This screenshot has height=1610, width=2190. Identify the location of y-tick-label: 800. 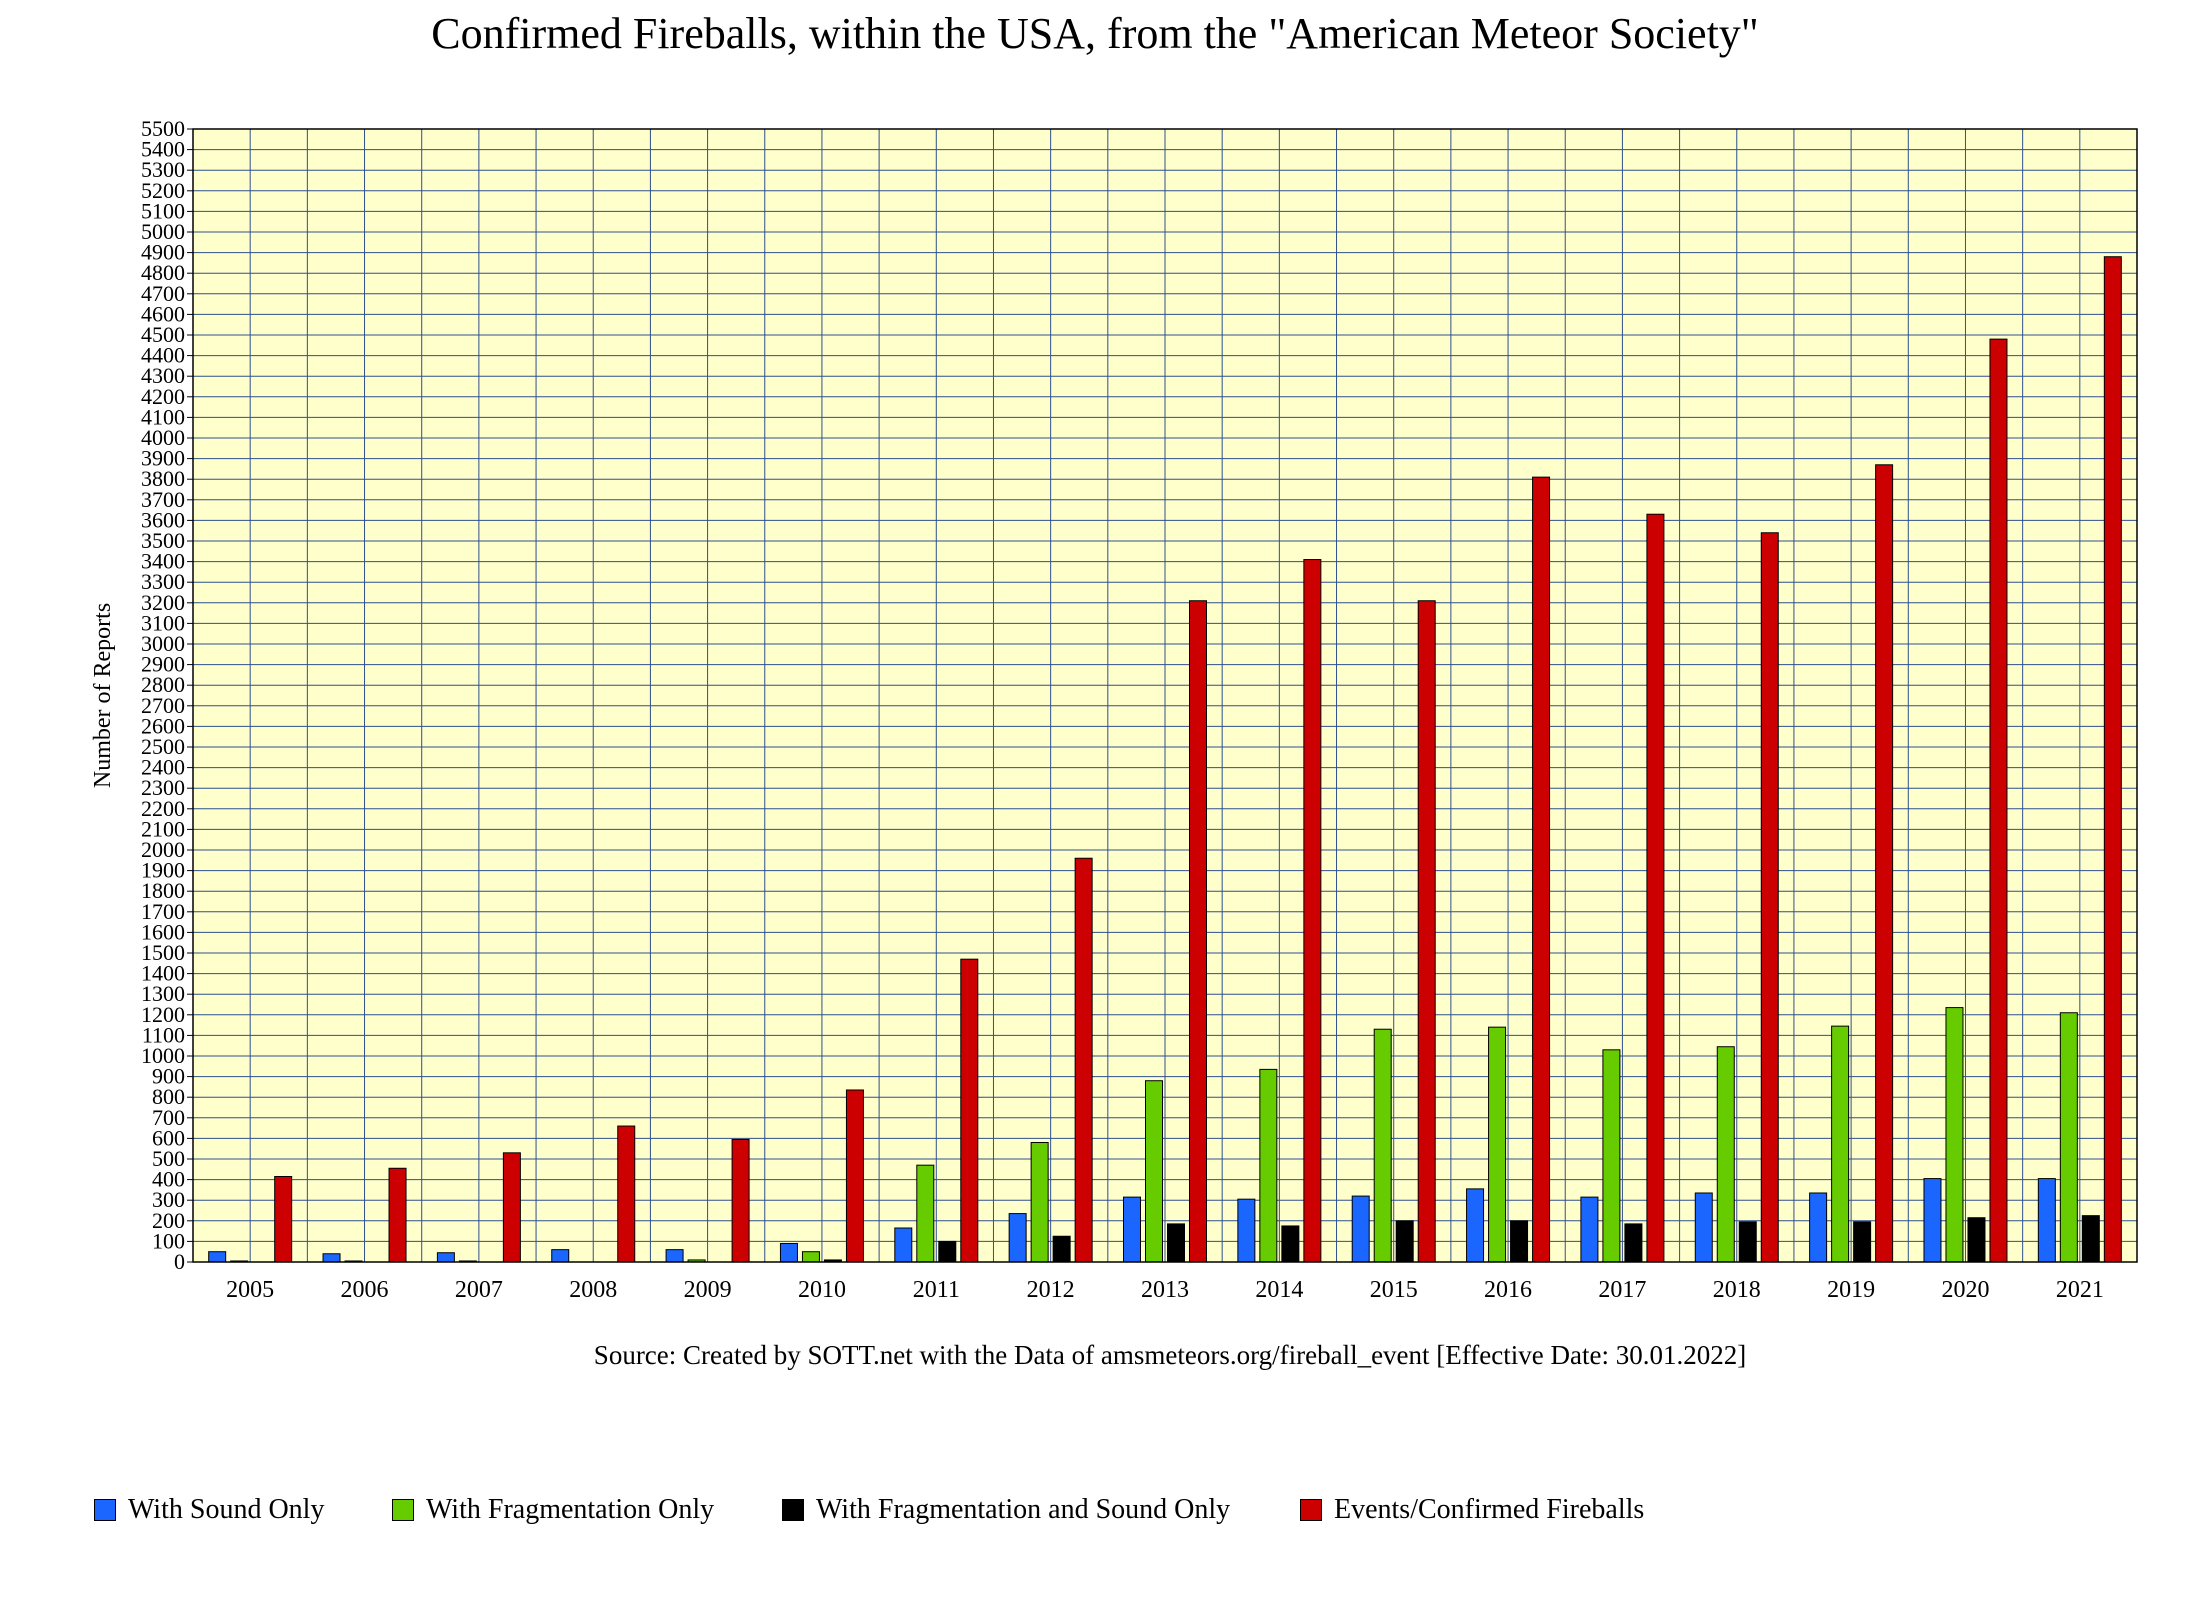
(168, 1096).